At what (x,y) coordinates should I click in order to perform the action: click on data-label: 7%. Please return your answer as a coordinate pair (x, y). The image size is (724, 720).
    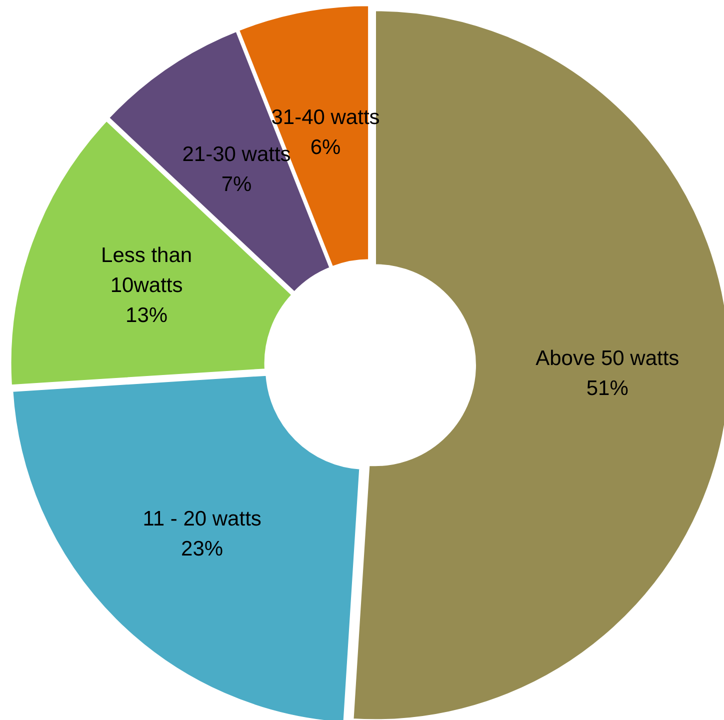
    Looking at the image, I should click on (236, 184).